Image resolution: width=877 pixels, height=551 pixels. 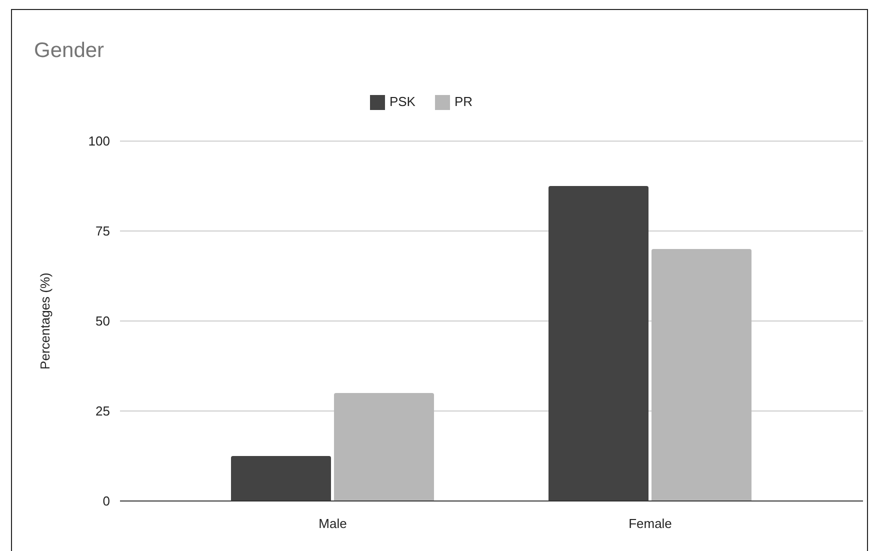 I want to click on y-axis-title: Percentages (%), so click(x=45, y=321).